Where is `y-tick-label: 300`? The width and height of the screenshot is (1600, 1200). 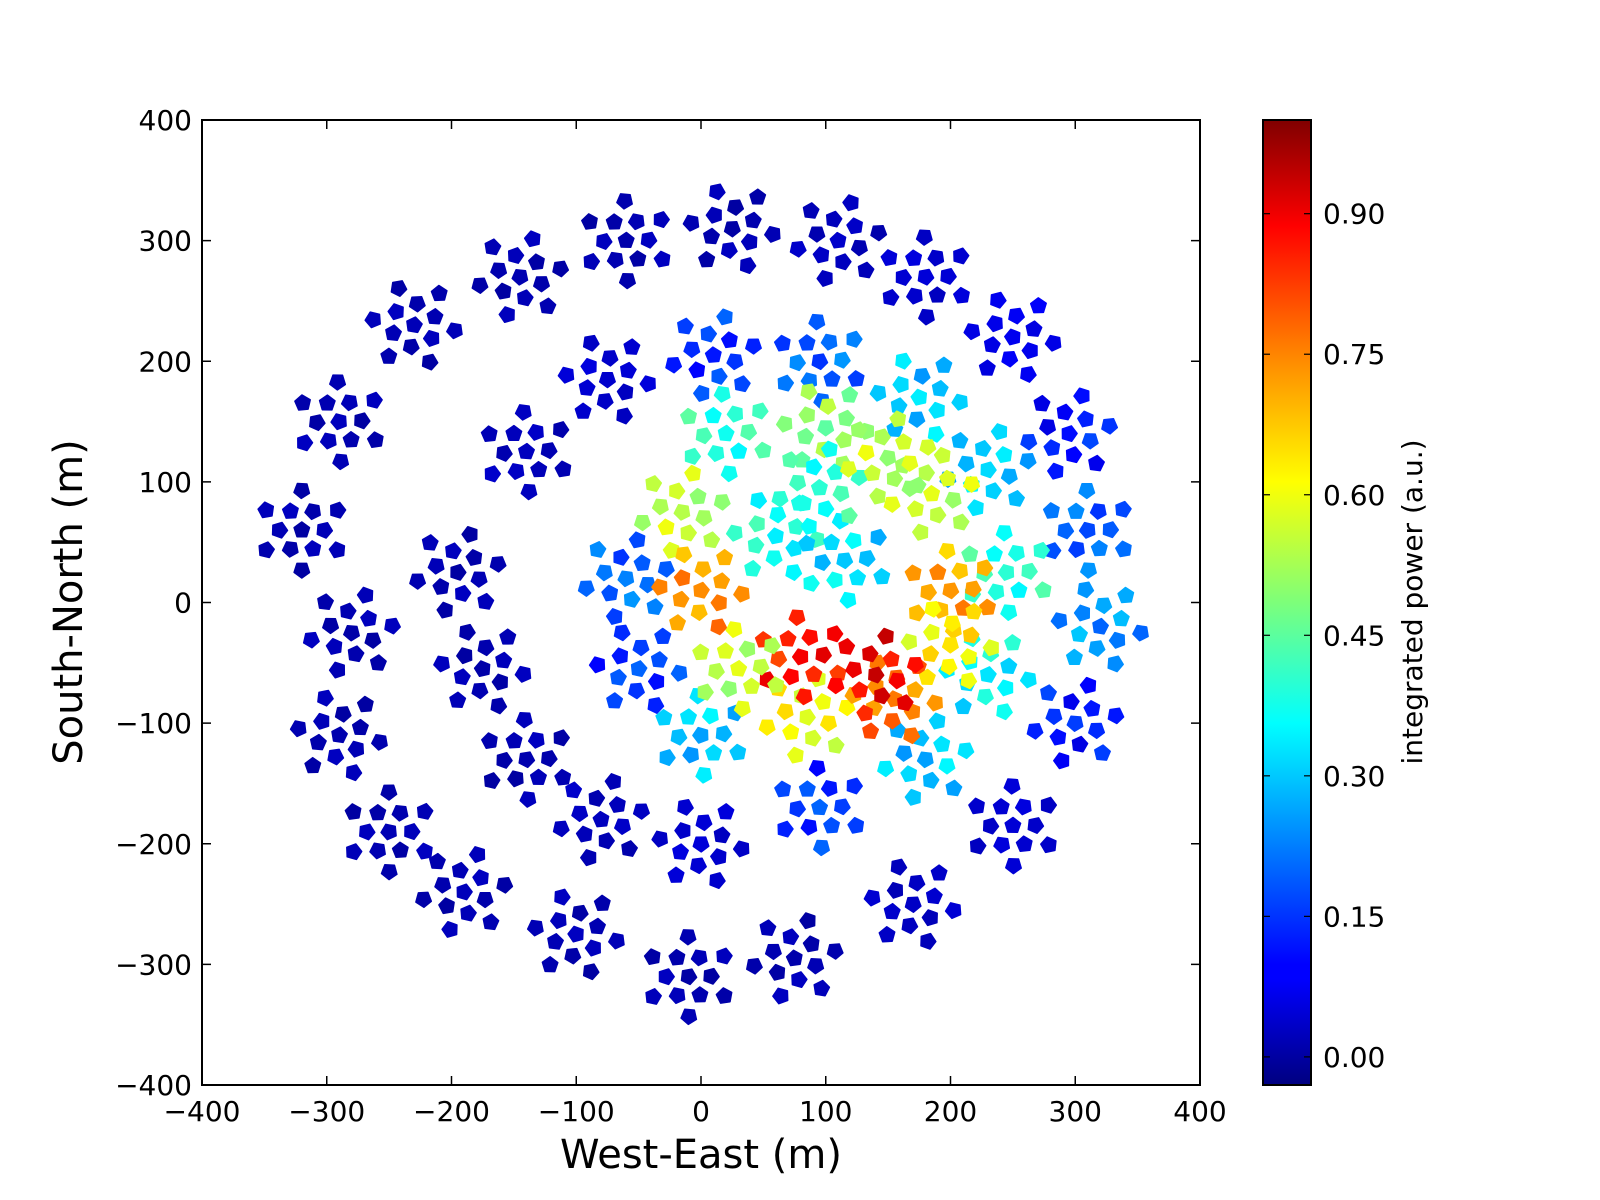 y-tick-label: 300 is located at coordinates (165, 241).